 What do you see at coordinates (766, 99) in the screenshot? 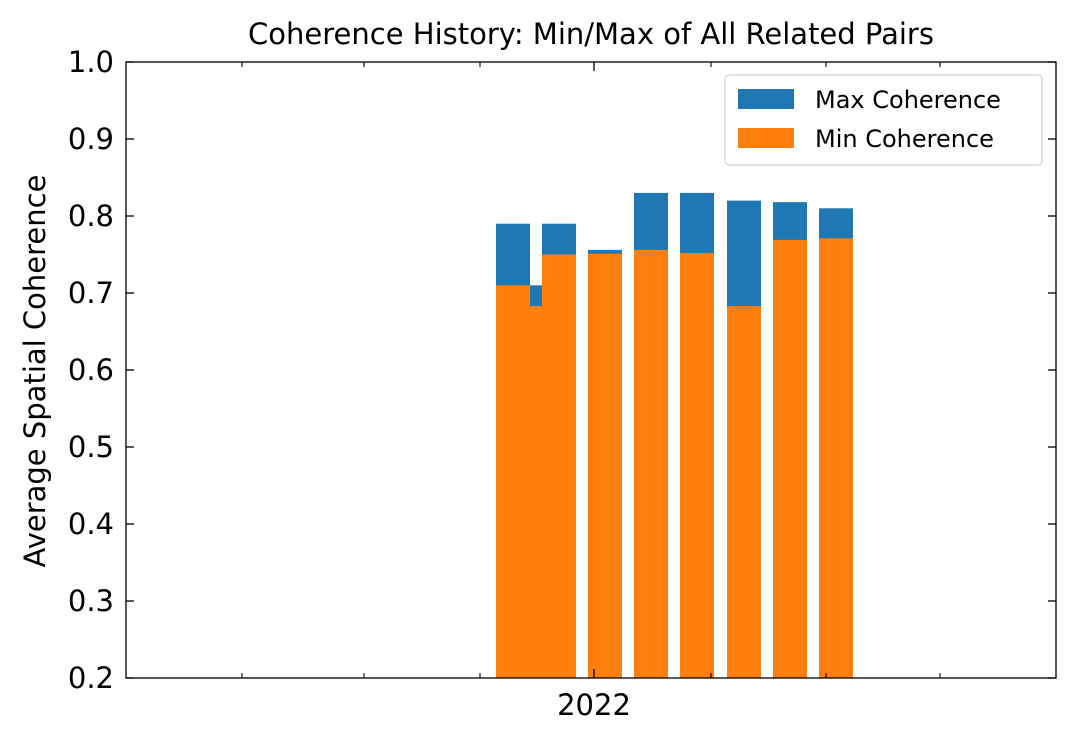
I see `legend-swatch-max` at bounding box center [766, 99].